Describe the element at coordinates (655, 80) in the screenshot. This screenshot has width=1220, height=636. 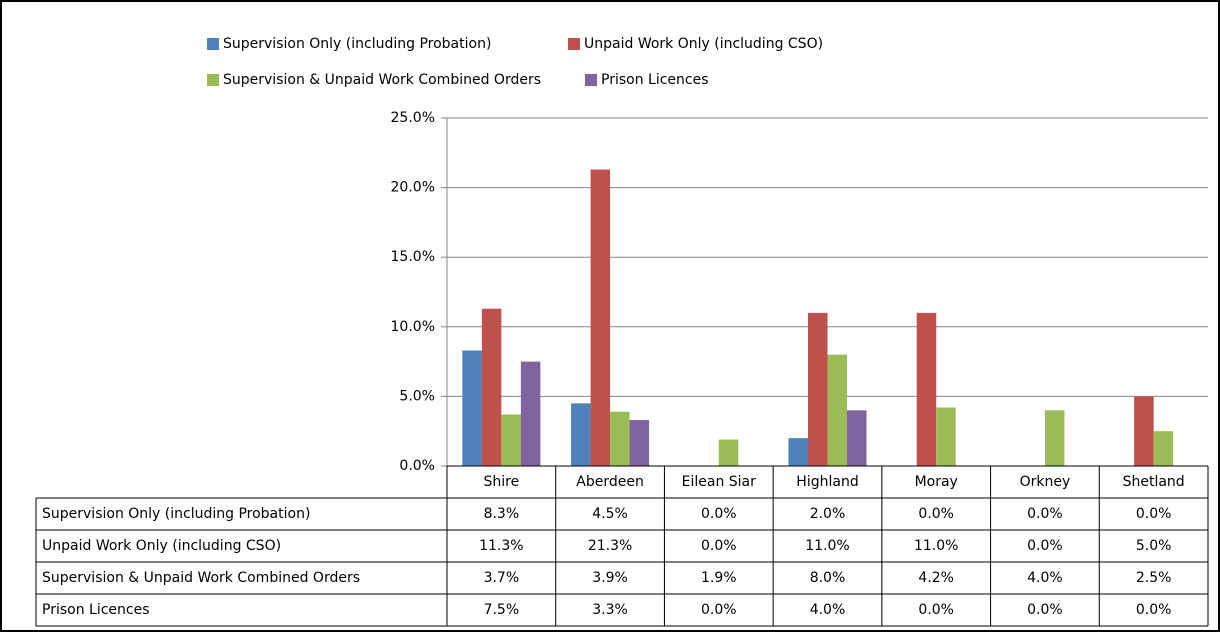
I see `legend-label: Prison Licences` at that location.